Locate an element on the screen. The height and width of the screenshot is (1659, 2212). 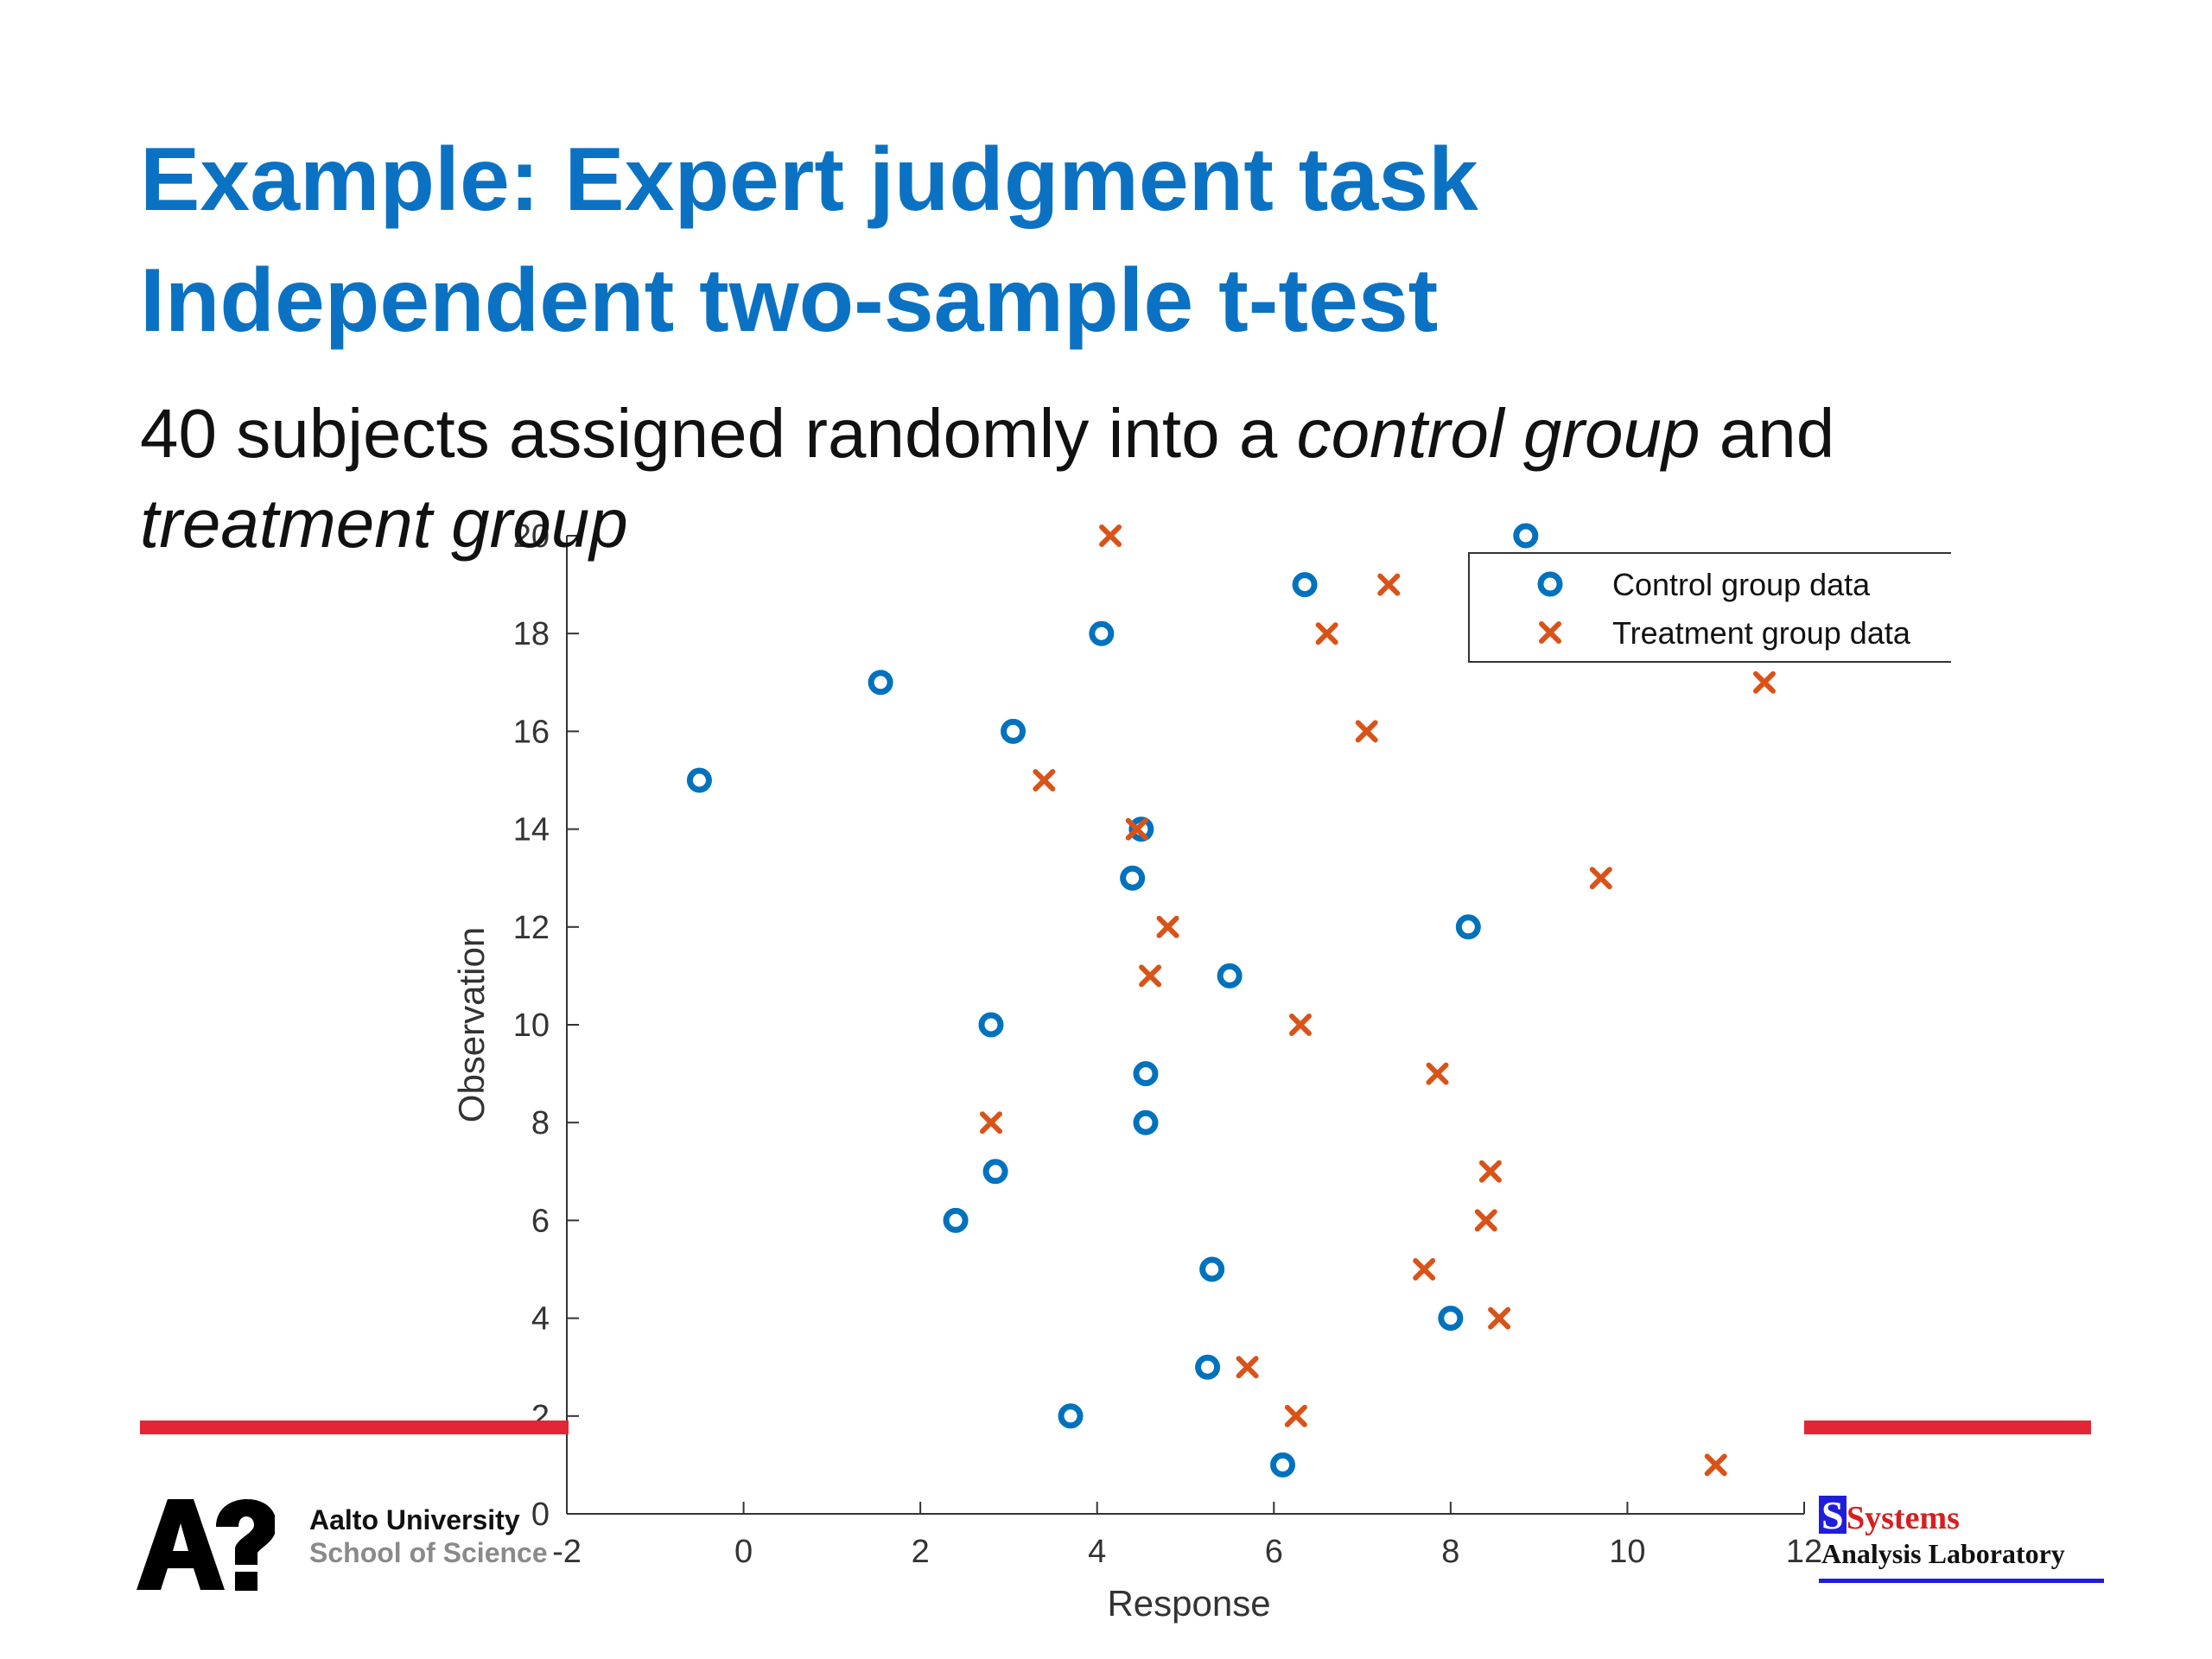
lab-logo-word-2: Analysis Laboratory is located at coordinates (1943, 1553).